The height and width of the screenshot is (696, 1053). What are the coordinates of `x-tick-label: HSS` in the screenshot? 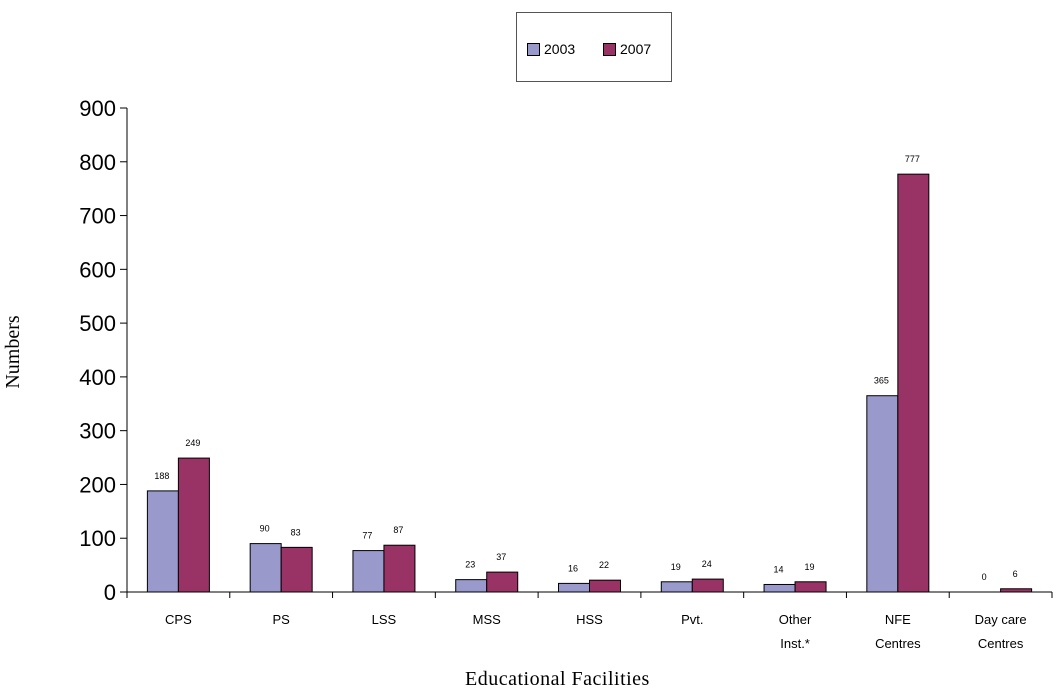 It's located at (589, 619).